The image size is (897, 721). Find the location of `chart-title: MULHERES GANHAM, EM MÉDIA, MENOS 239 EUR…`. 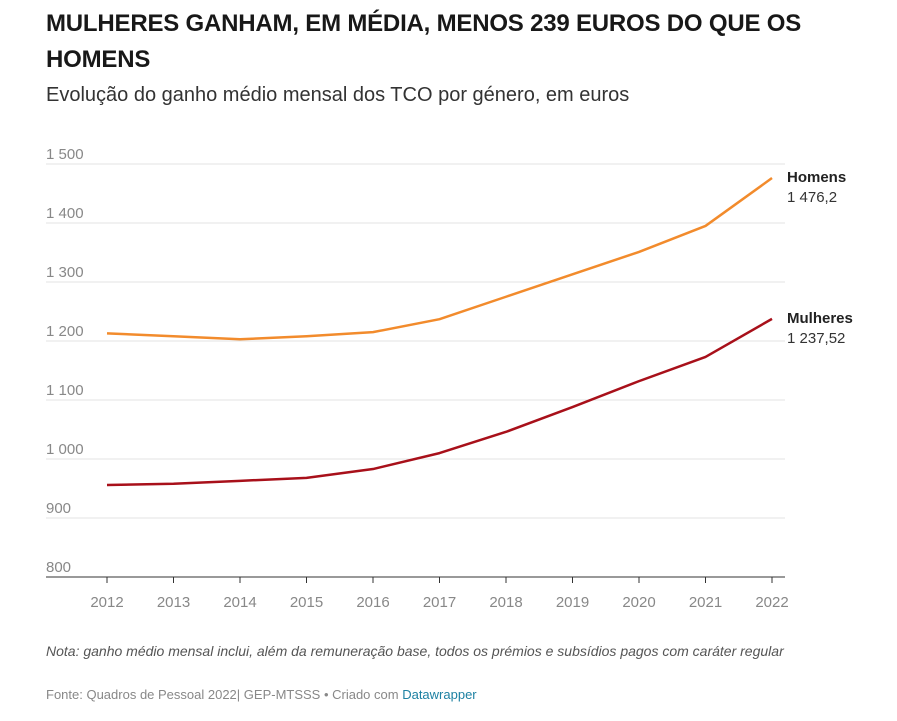

chart-title: MULHERES GANHAM, EM MÉDIA, MENOS 239 EUR… is located at coordinates (424, 41).